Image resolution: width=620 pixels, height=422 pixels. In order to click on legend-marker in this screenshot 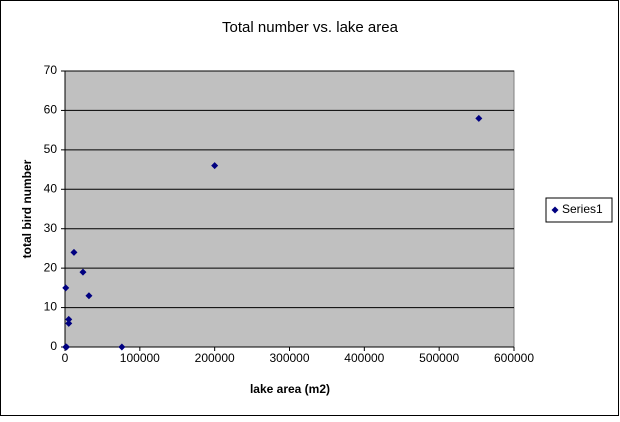, I will do `click(555, 210)`.